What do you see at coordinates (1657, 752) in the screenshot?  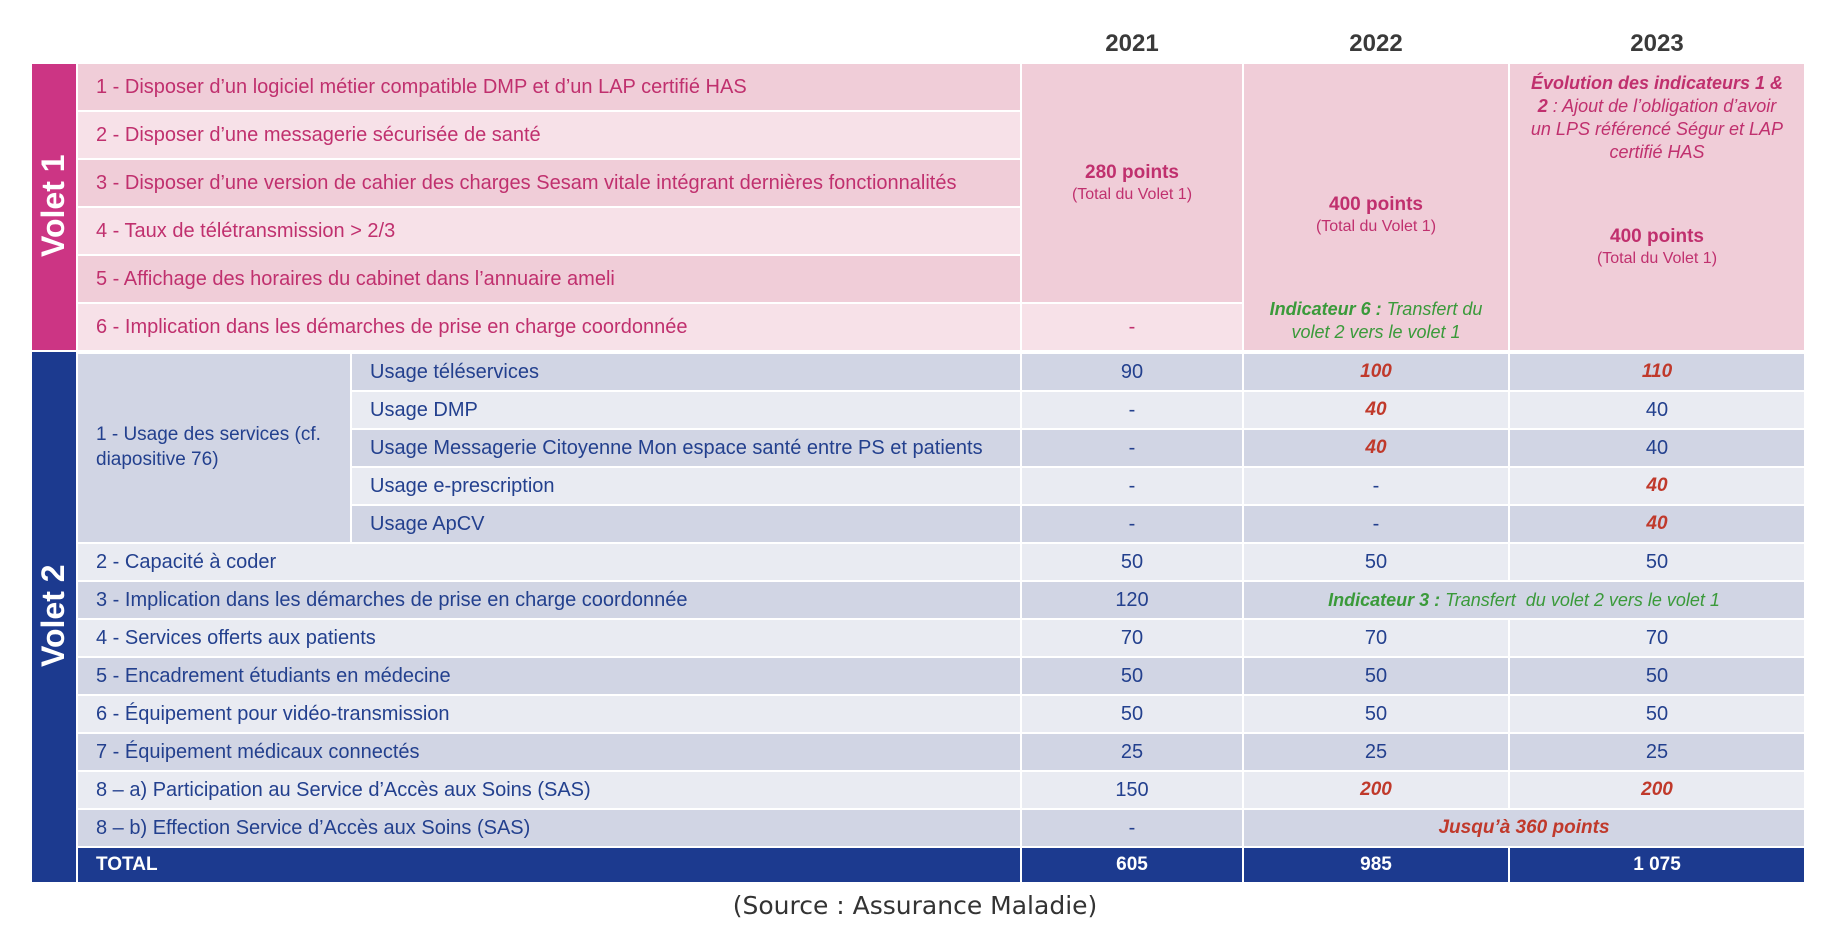 I see `volet2-row-7-2023: 25` at bounding box center [1657, 752].